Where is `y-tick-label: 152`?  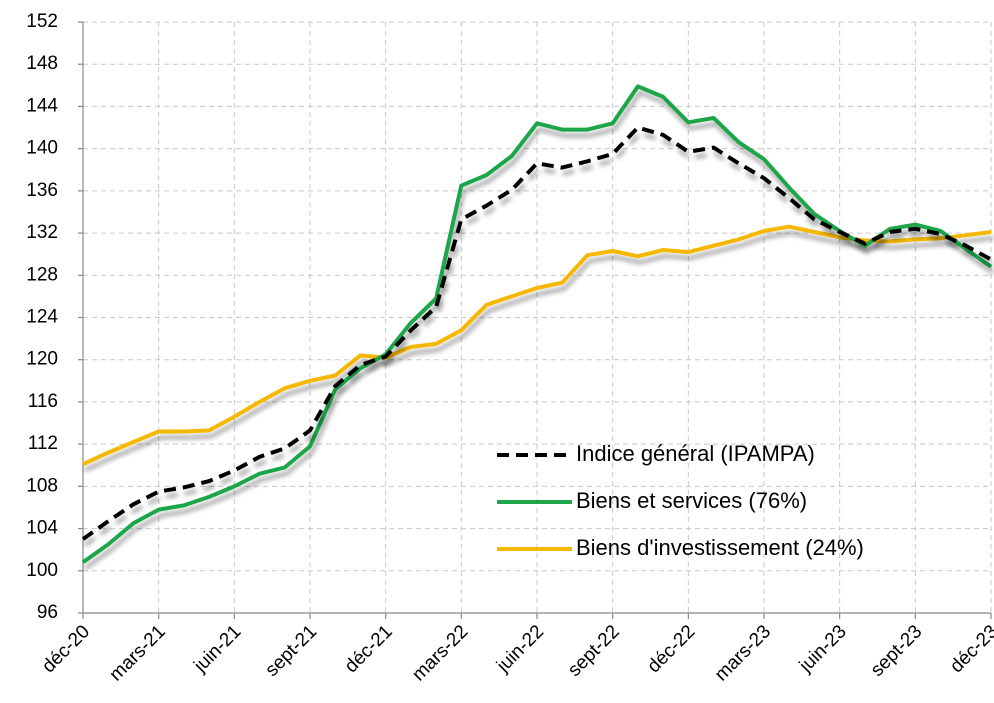 y-tick-label: 152 is located at coordinates (42, 21).